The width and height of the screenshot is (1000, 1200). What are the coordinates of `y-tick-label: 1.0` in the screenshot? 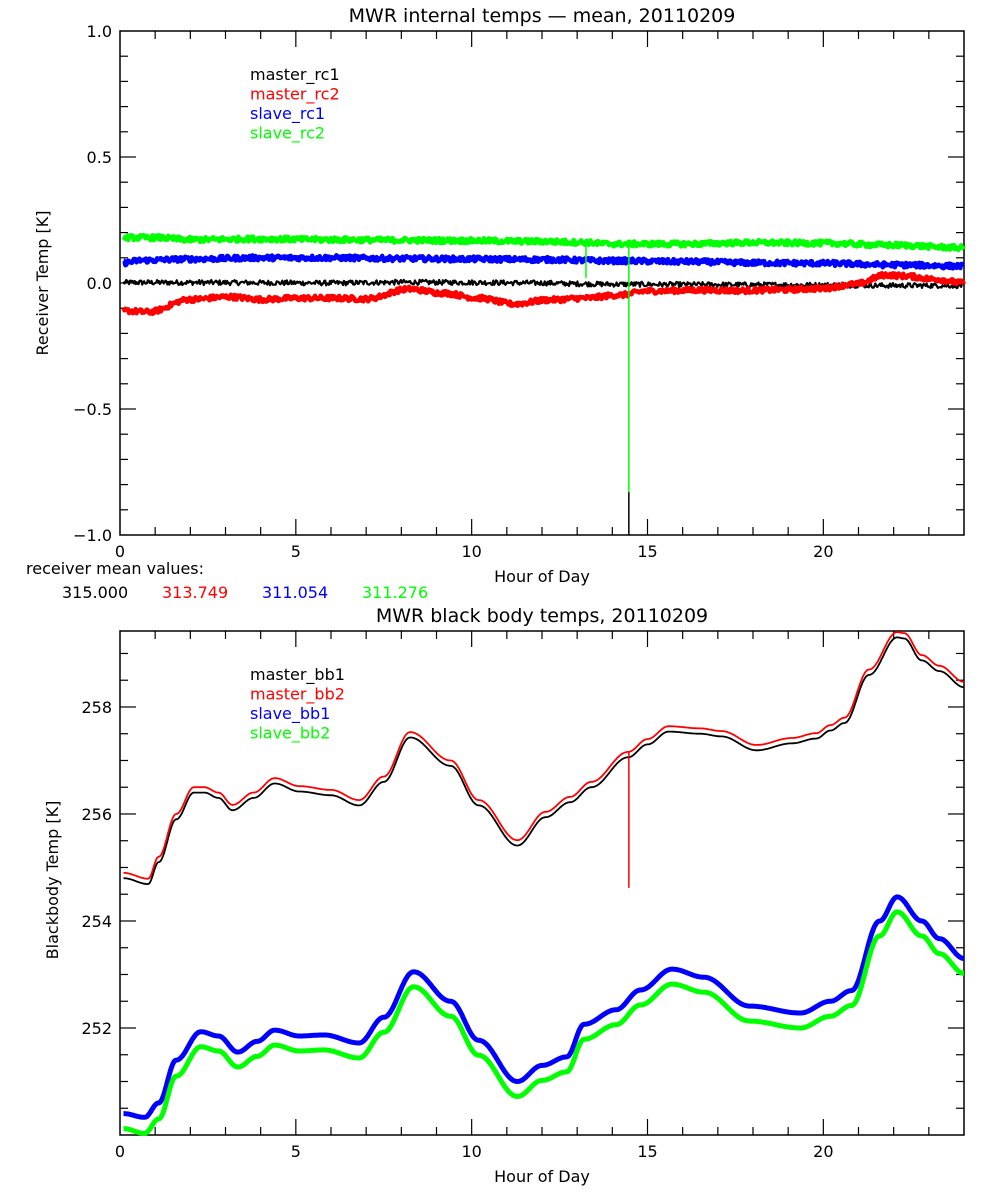 It's located at (99, 31).